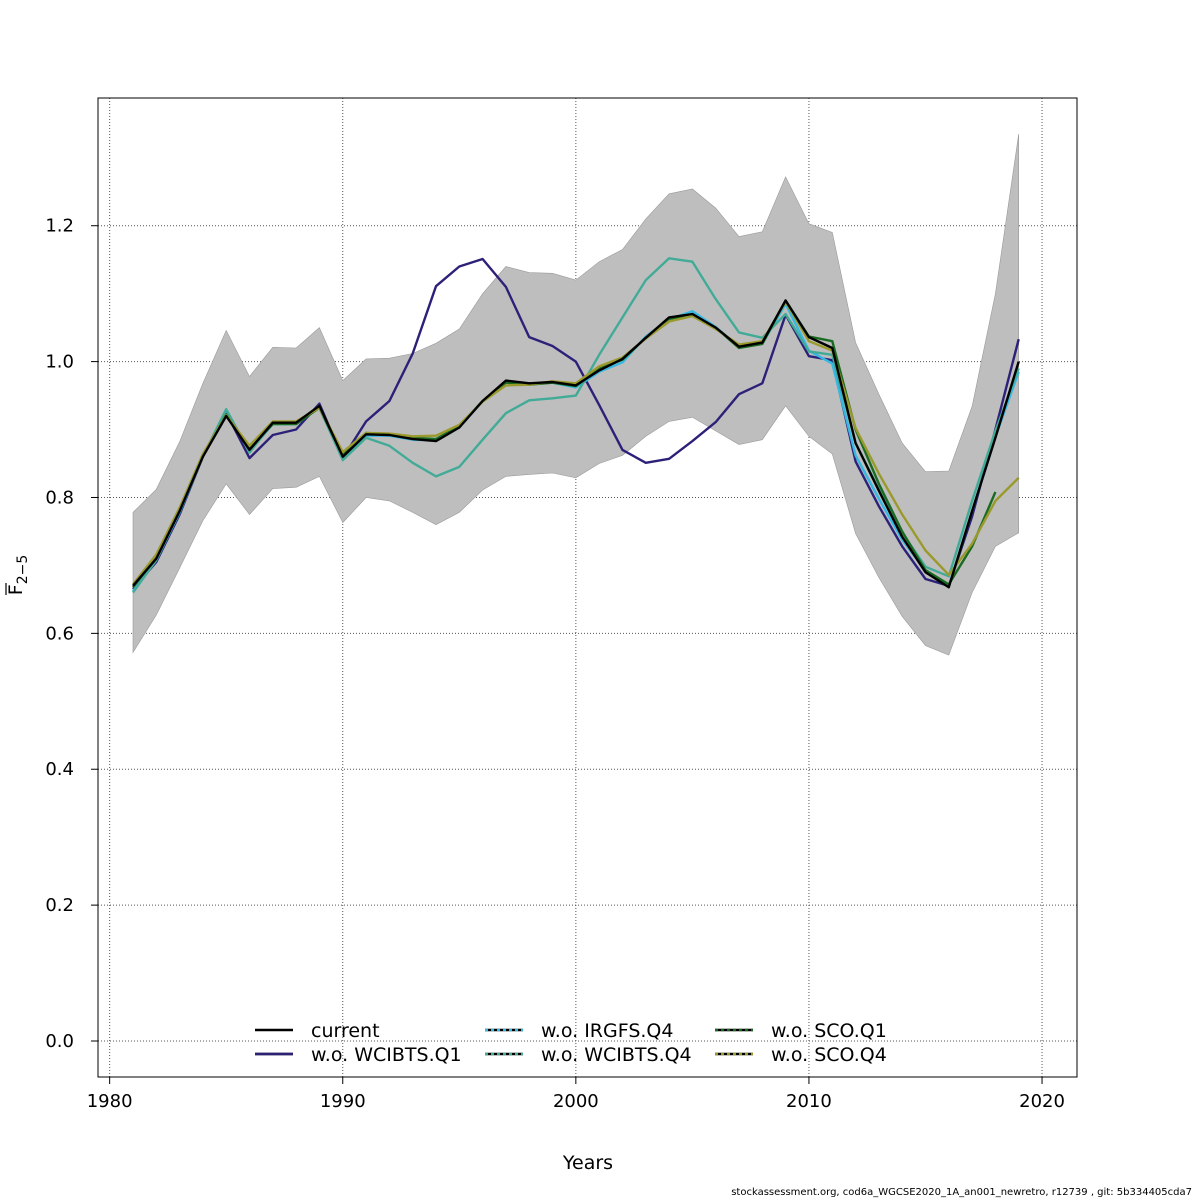  I want to click on y-axis-label-sub: 2−5, so click(23, 570).